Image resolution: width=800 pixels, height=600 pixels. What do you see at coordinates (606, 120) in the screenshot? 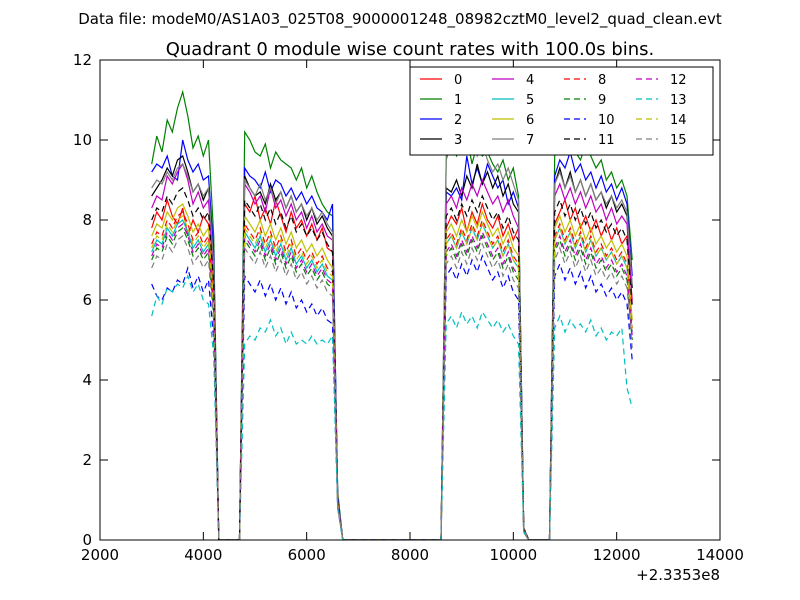
I see `legend-label: 10` at bounding box center [606, 120].